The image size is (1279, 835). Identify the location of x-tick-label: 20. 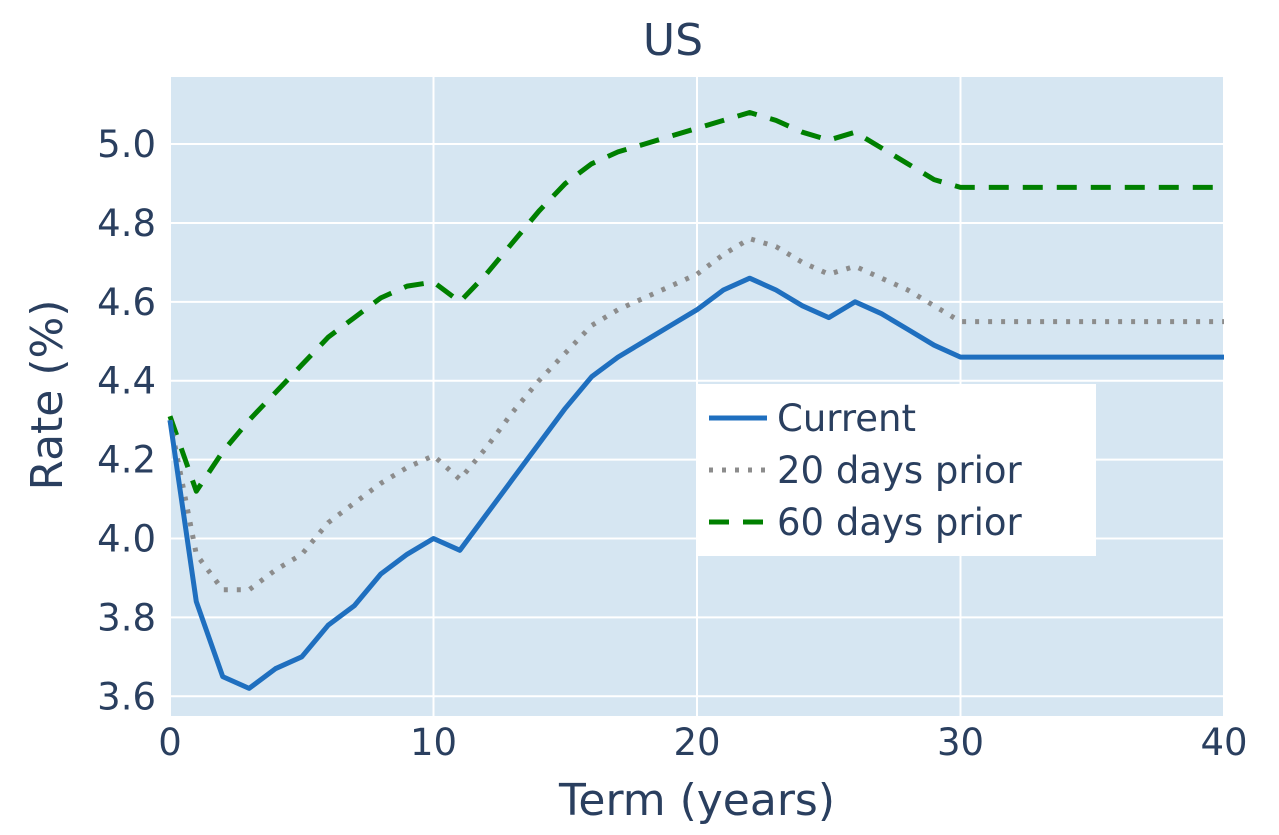
(696, 742).